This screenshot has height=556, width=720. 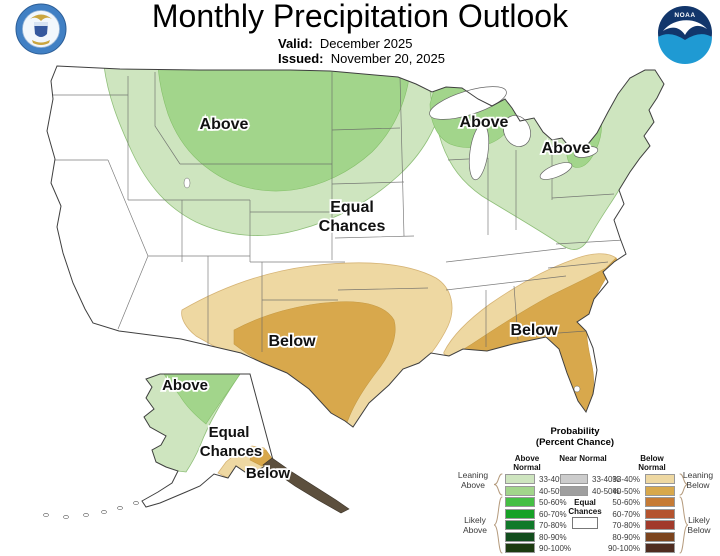 I want to click on legend-group-leaning-above: Leaning Above, so click(x=473, y=480).